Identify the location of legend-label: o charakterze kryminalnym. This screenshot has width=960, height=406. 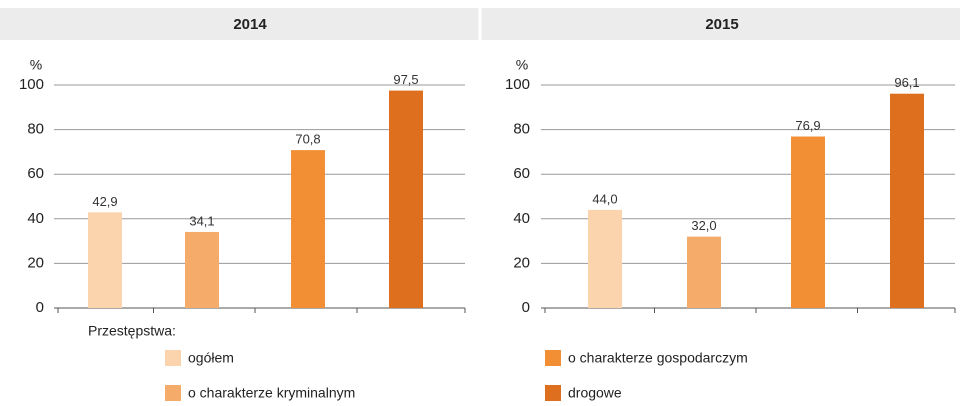
(271, 393).